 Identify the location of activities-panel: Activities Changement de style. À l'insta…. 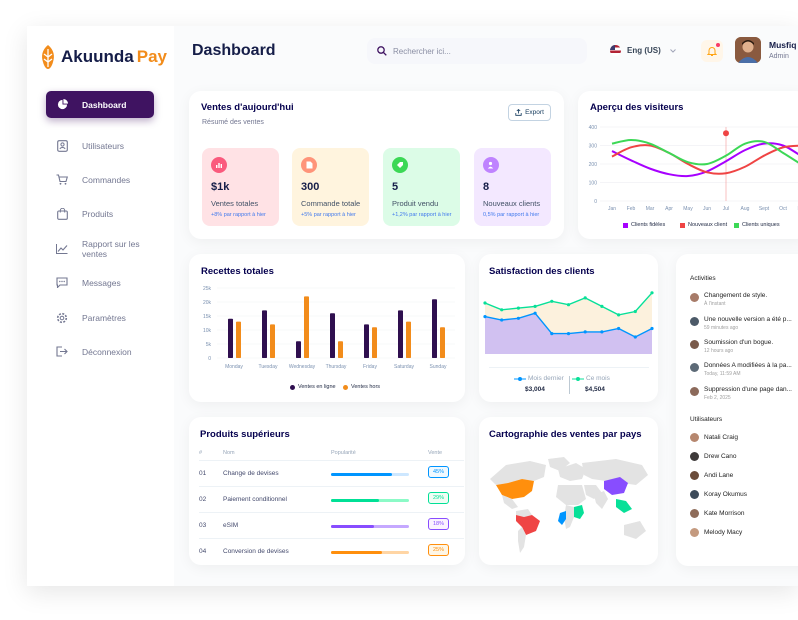
(737, 410).